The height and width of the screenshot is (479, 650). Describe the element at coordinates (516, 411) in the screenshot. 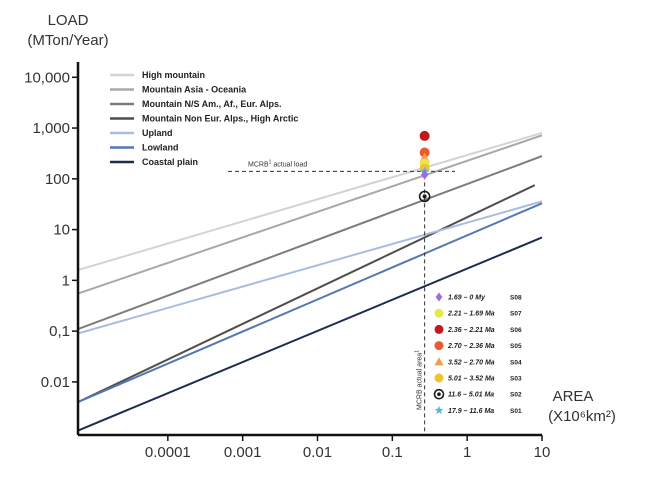

I see `epoch-sequence: S01` at that location.